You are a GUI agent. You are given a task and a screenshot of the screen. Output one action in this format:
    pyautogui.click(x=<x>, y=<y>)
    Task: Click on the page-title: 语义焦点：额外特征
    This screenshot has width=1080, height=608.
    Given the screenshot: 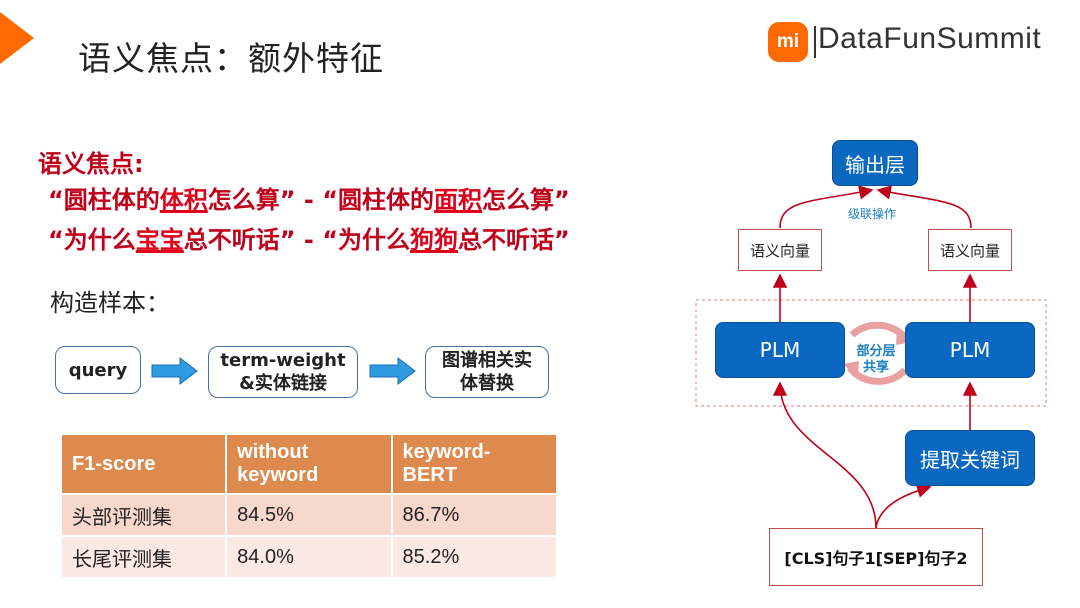 What is the action you would take?
    pyautogui.click(x=231, y=58)
    